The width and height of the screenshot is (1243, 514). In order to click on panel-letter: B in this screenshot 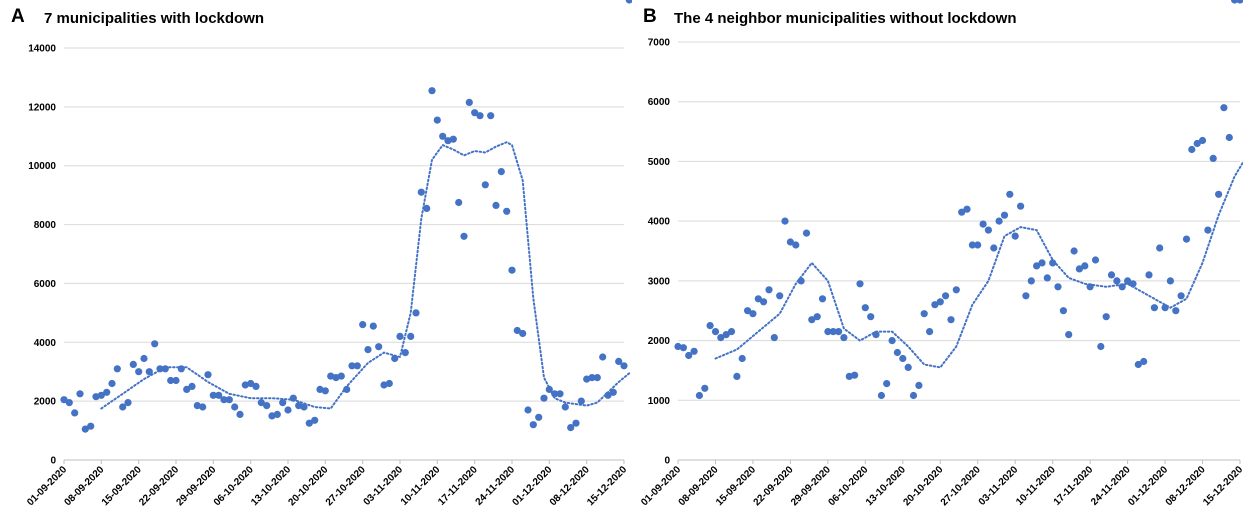, I will do `click(650, 16)`.